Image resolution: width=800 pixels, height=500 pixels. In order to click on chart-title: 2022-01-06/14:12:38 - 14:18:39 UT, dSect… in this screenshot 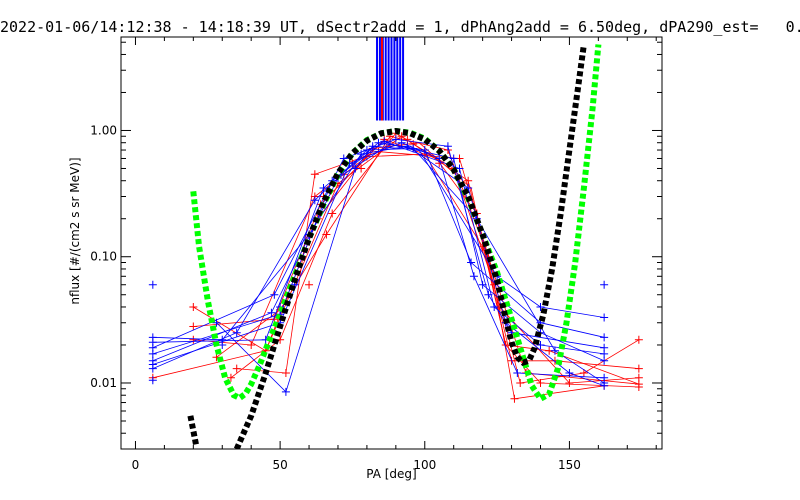, I will do `click(400, 27)`.